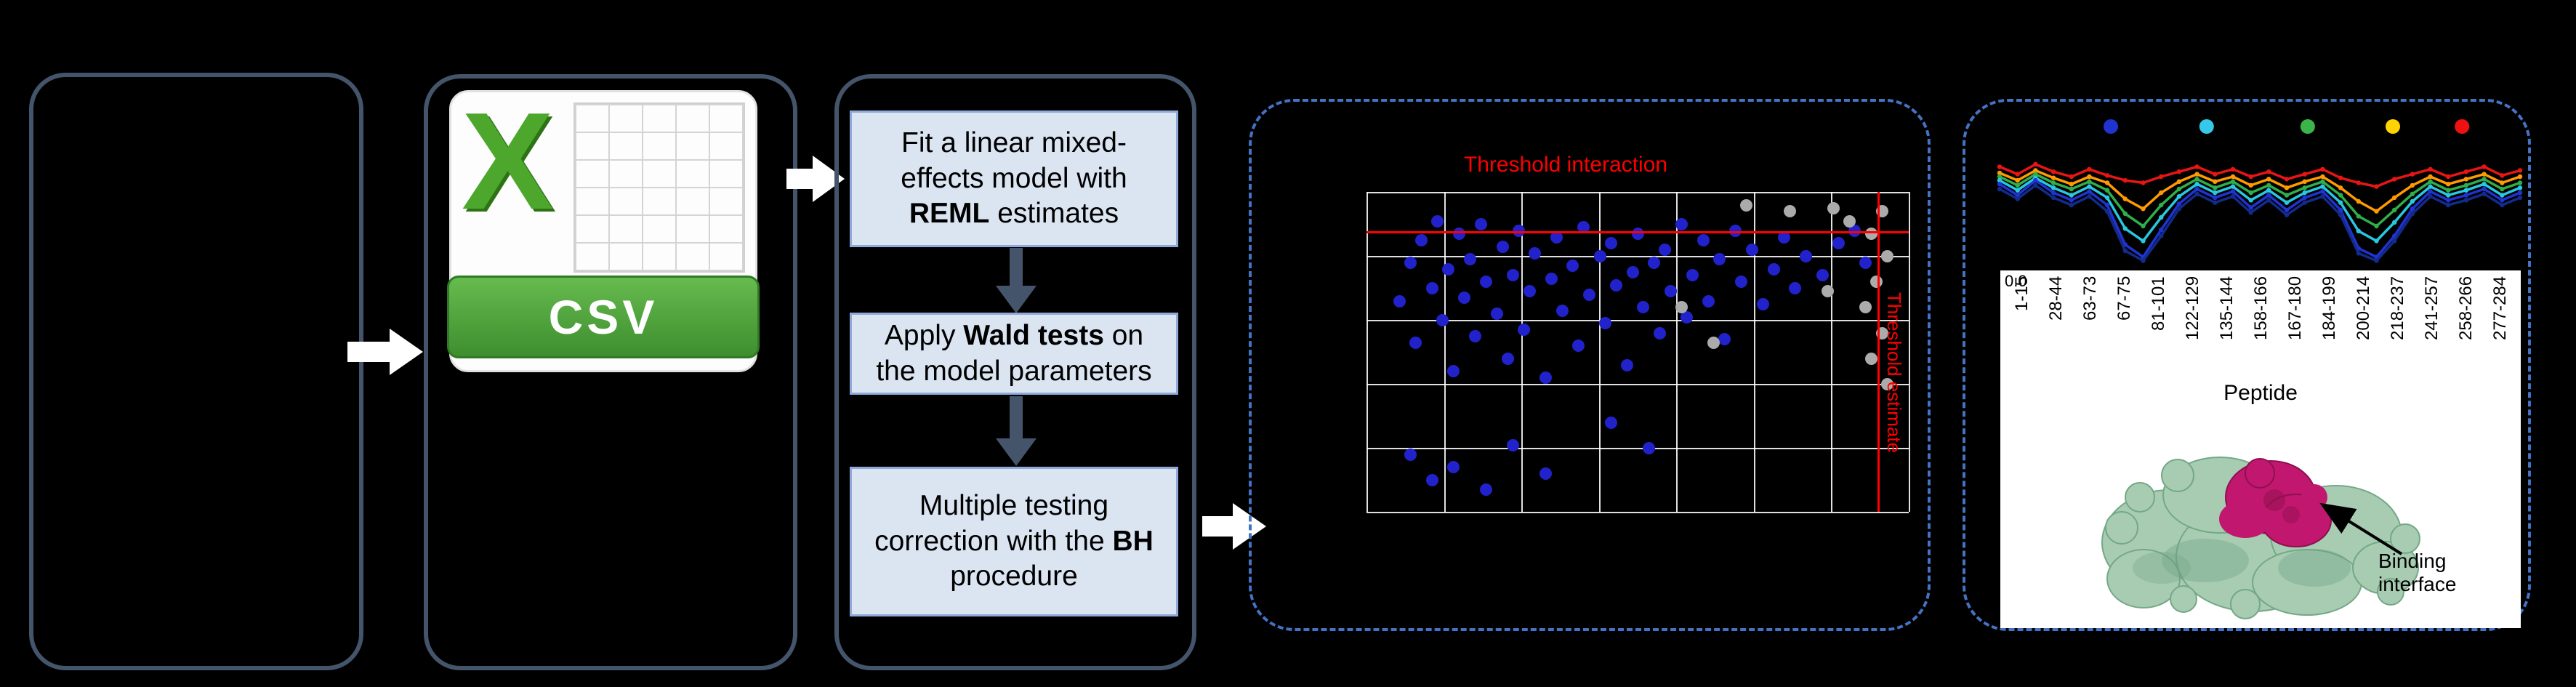  I want to click on step-text: Fit a linear mixed-effects model with, so click(1014, 160).